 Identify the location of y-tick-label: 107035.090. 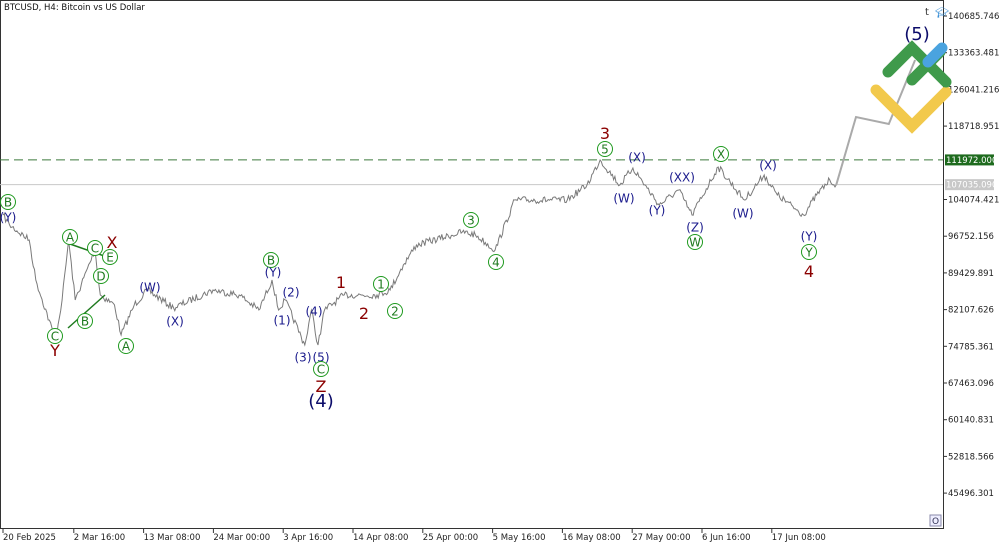
(971, 186).